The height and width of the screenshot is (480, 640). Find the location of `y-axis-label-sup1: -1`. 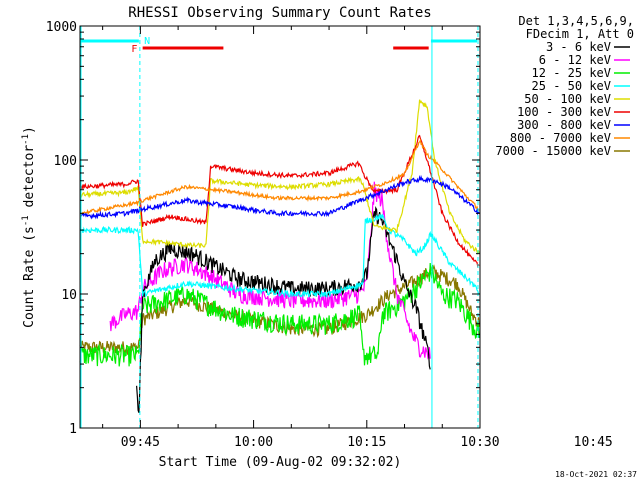

y-axis-label-sup1: -1 is located at coordinates (26, 220).